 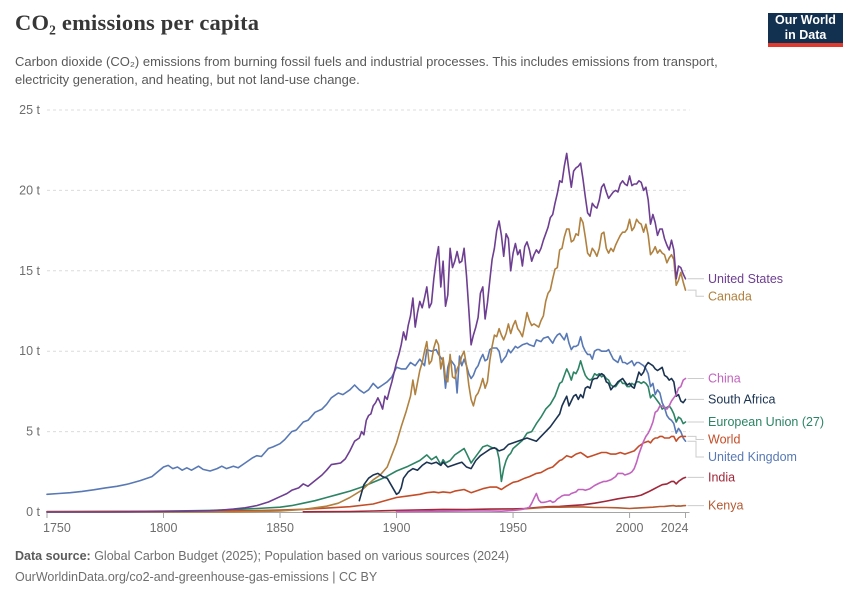 What do you see at coordinates (730, 296) in the screenshot?
I see `legend-label-canada: Canada` at bounding box center [730, 296].